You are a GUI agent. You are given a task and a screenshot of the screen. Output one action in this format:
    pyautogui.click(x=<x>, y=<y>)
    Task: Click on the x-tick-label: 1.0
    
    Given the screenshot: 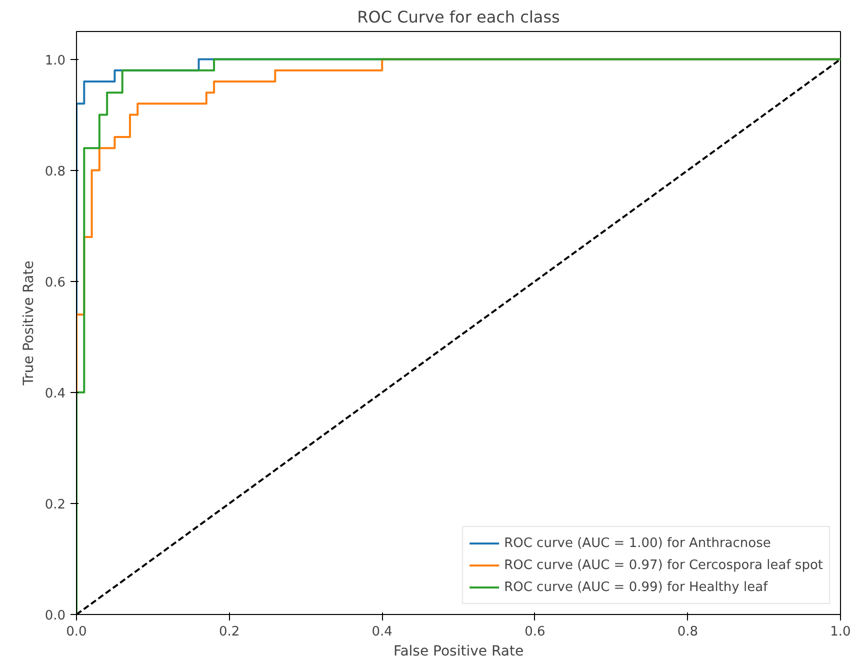 What is the action you would take?
    pyautogui.click(x=840, y=632)
    